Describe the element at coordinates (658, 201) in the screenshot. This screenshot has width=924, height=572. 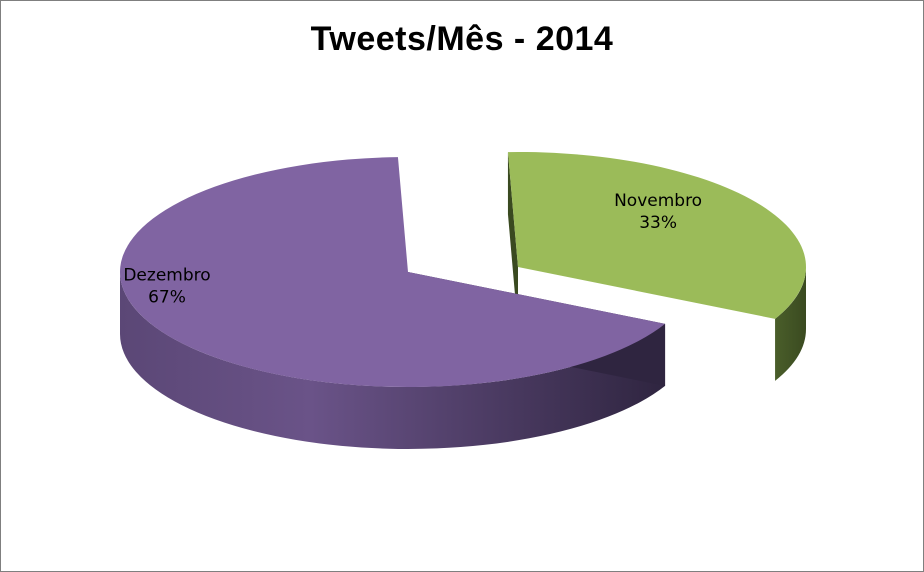
I see `slice-label-novembro: Novembro` at that location.